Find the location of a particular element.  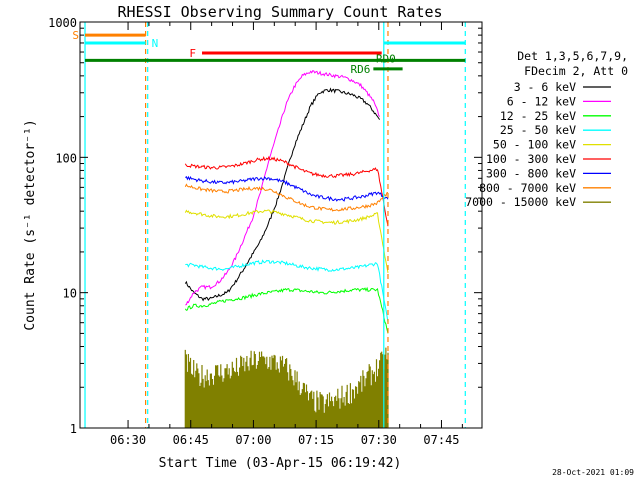

x-tick-label: 06:30 is located at coordinates (128, 440).